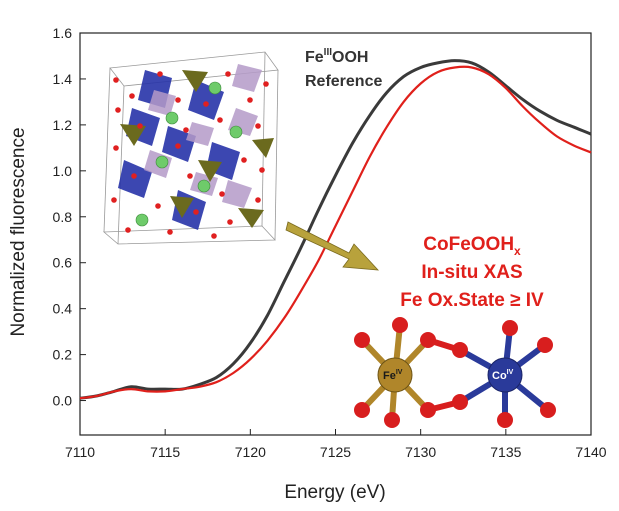  I want to click on co-atom, so click(505, 375).